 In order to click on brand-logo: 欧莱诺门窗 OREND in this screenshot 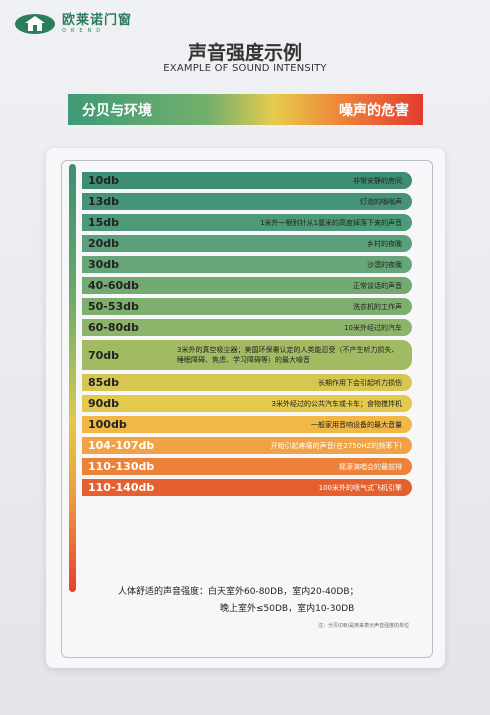, I will do `click(73, 24)`.